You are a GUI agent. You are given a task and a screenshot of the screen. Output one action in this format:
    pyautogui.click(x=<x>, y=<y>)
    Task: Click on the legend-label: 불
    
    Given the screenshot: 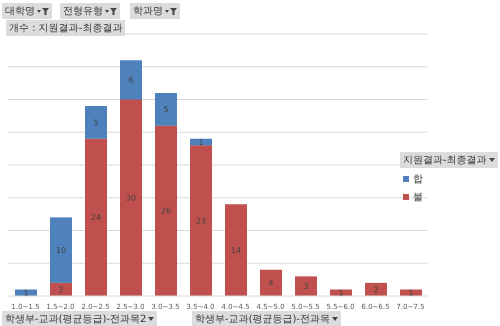 What is the action you would take?
    pyautogui.click(x=418, y=197)
    